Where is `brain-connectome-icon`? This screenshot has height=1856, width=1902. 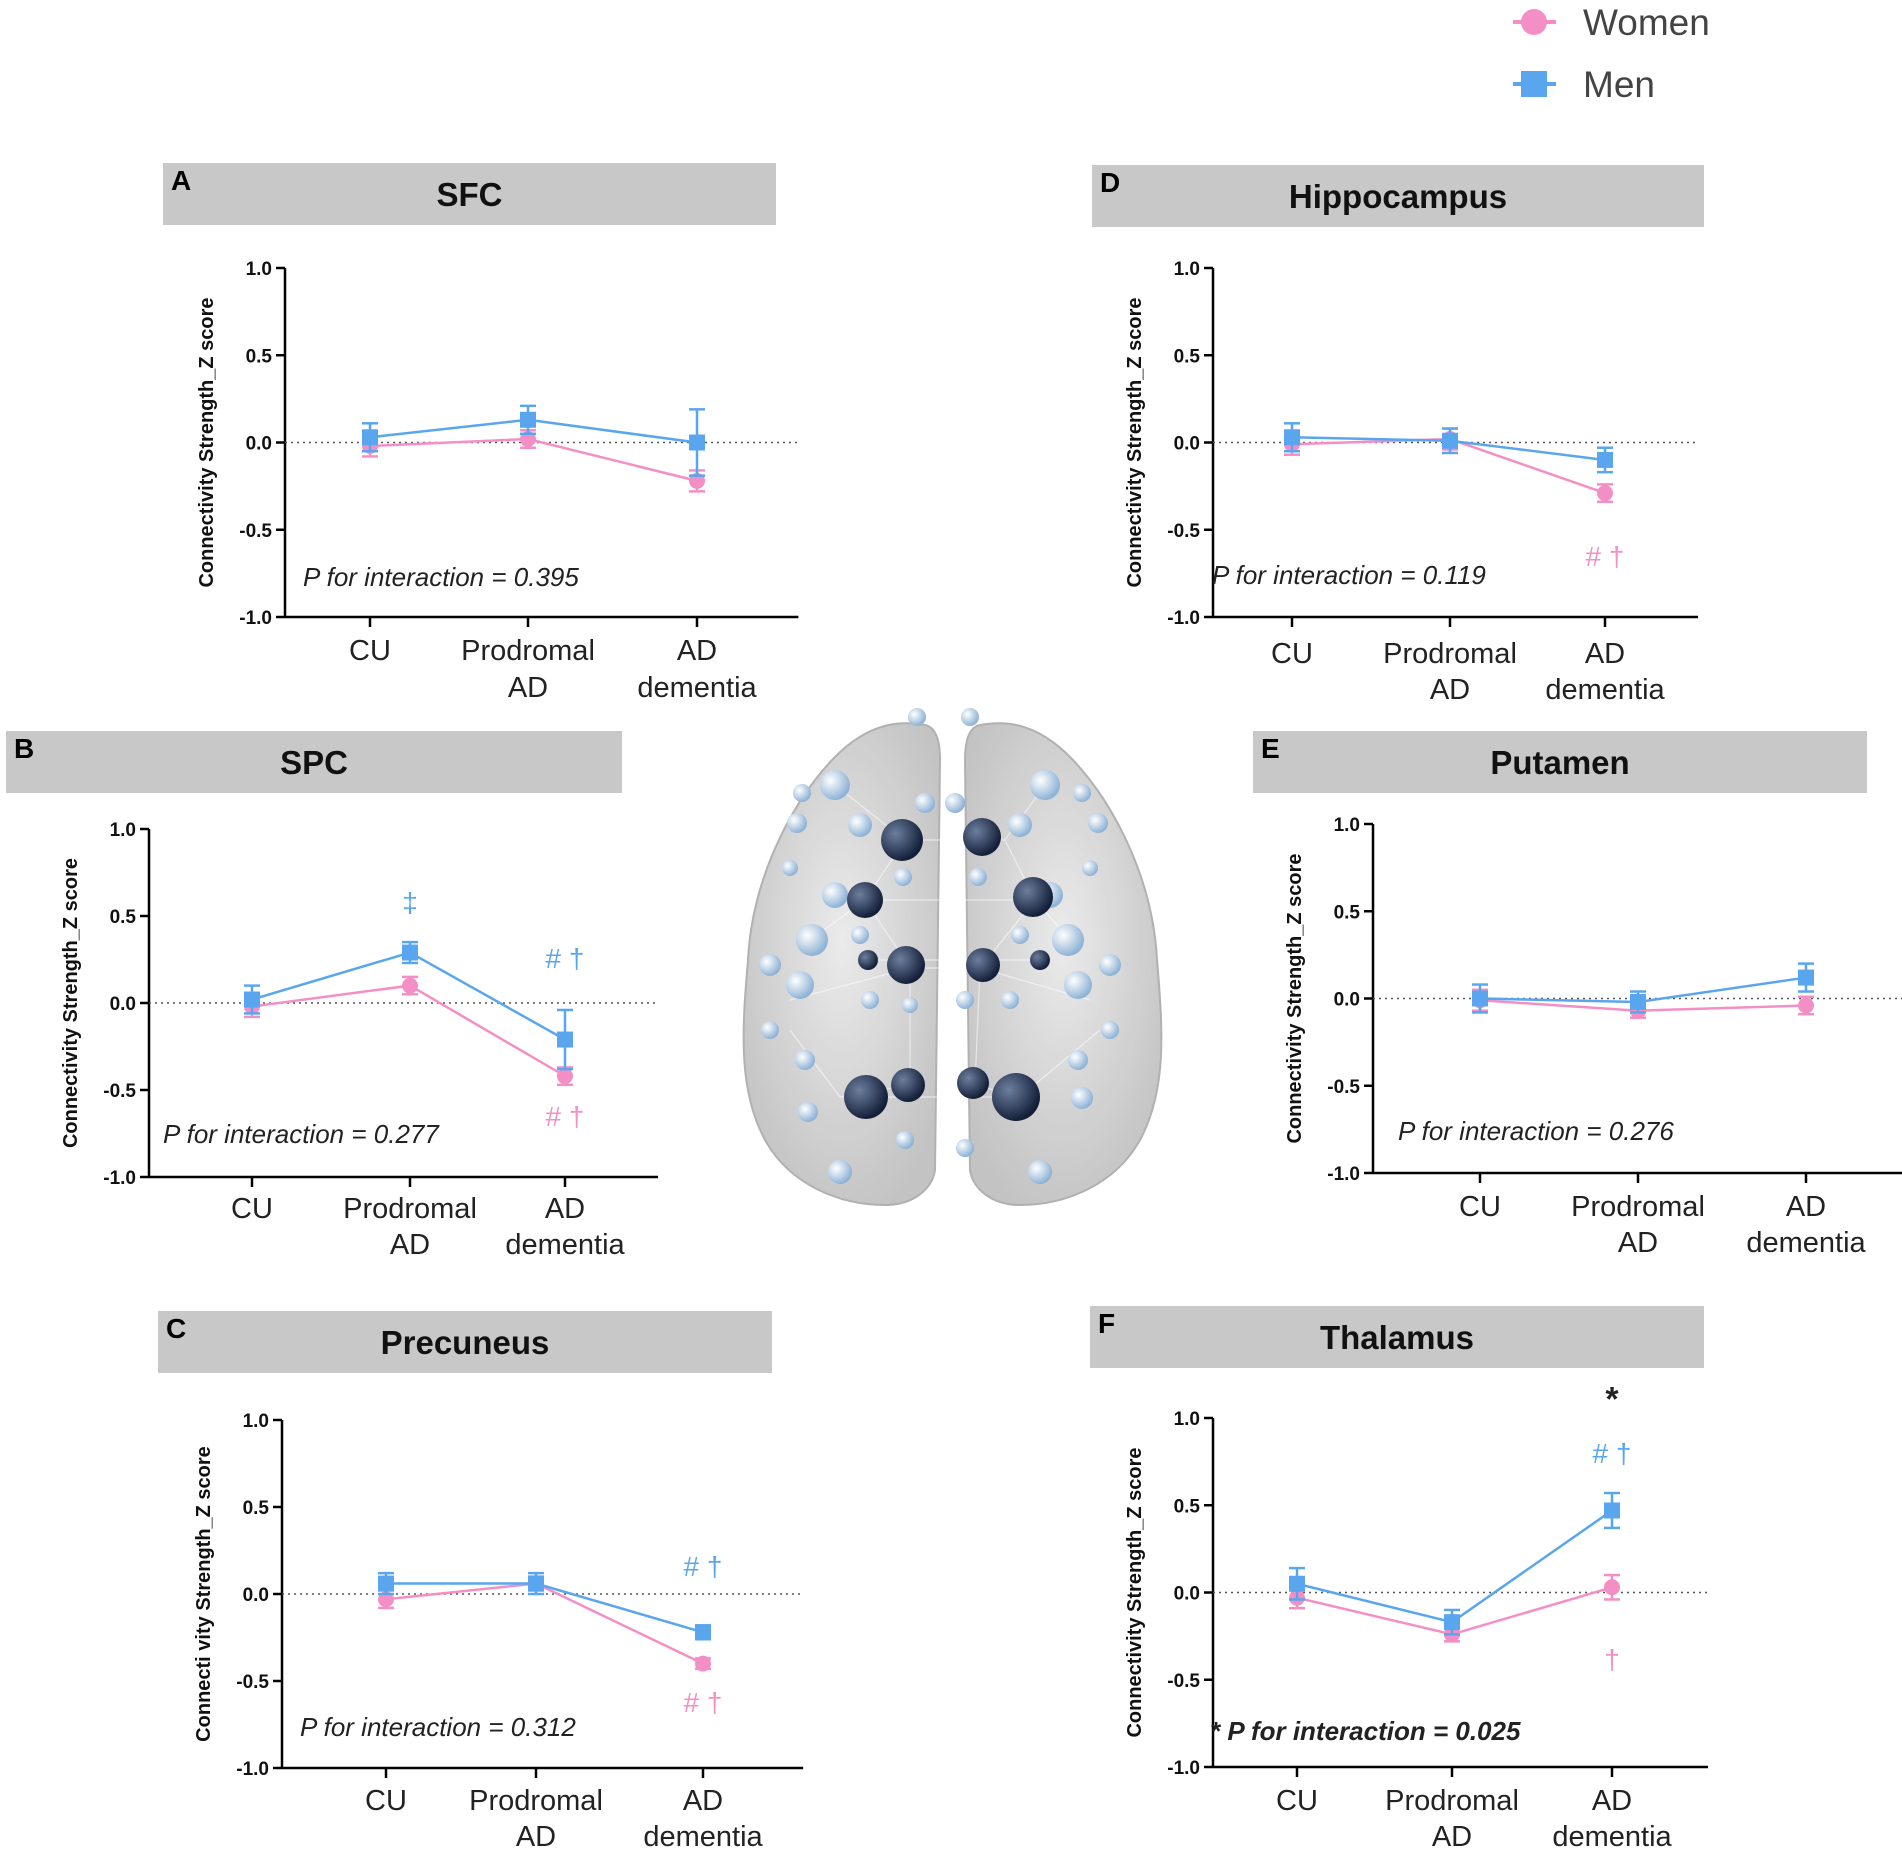
brain-connectome-icon is located at coordinates (952, 957).